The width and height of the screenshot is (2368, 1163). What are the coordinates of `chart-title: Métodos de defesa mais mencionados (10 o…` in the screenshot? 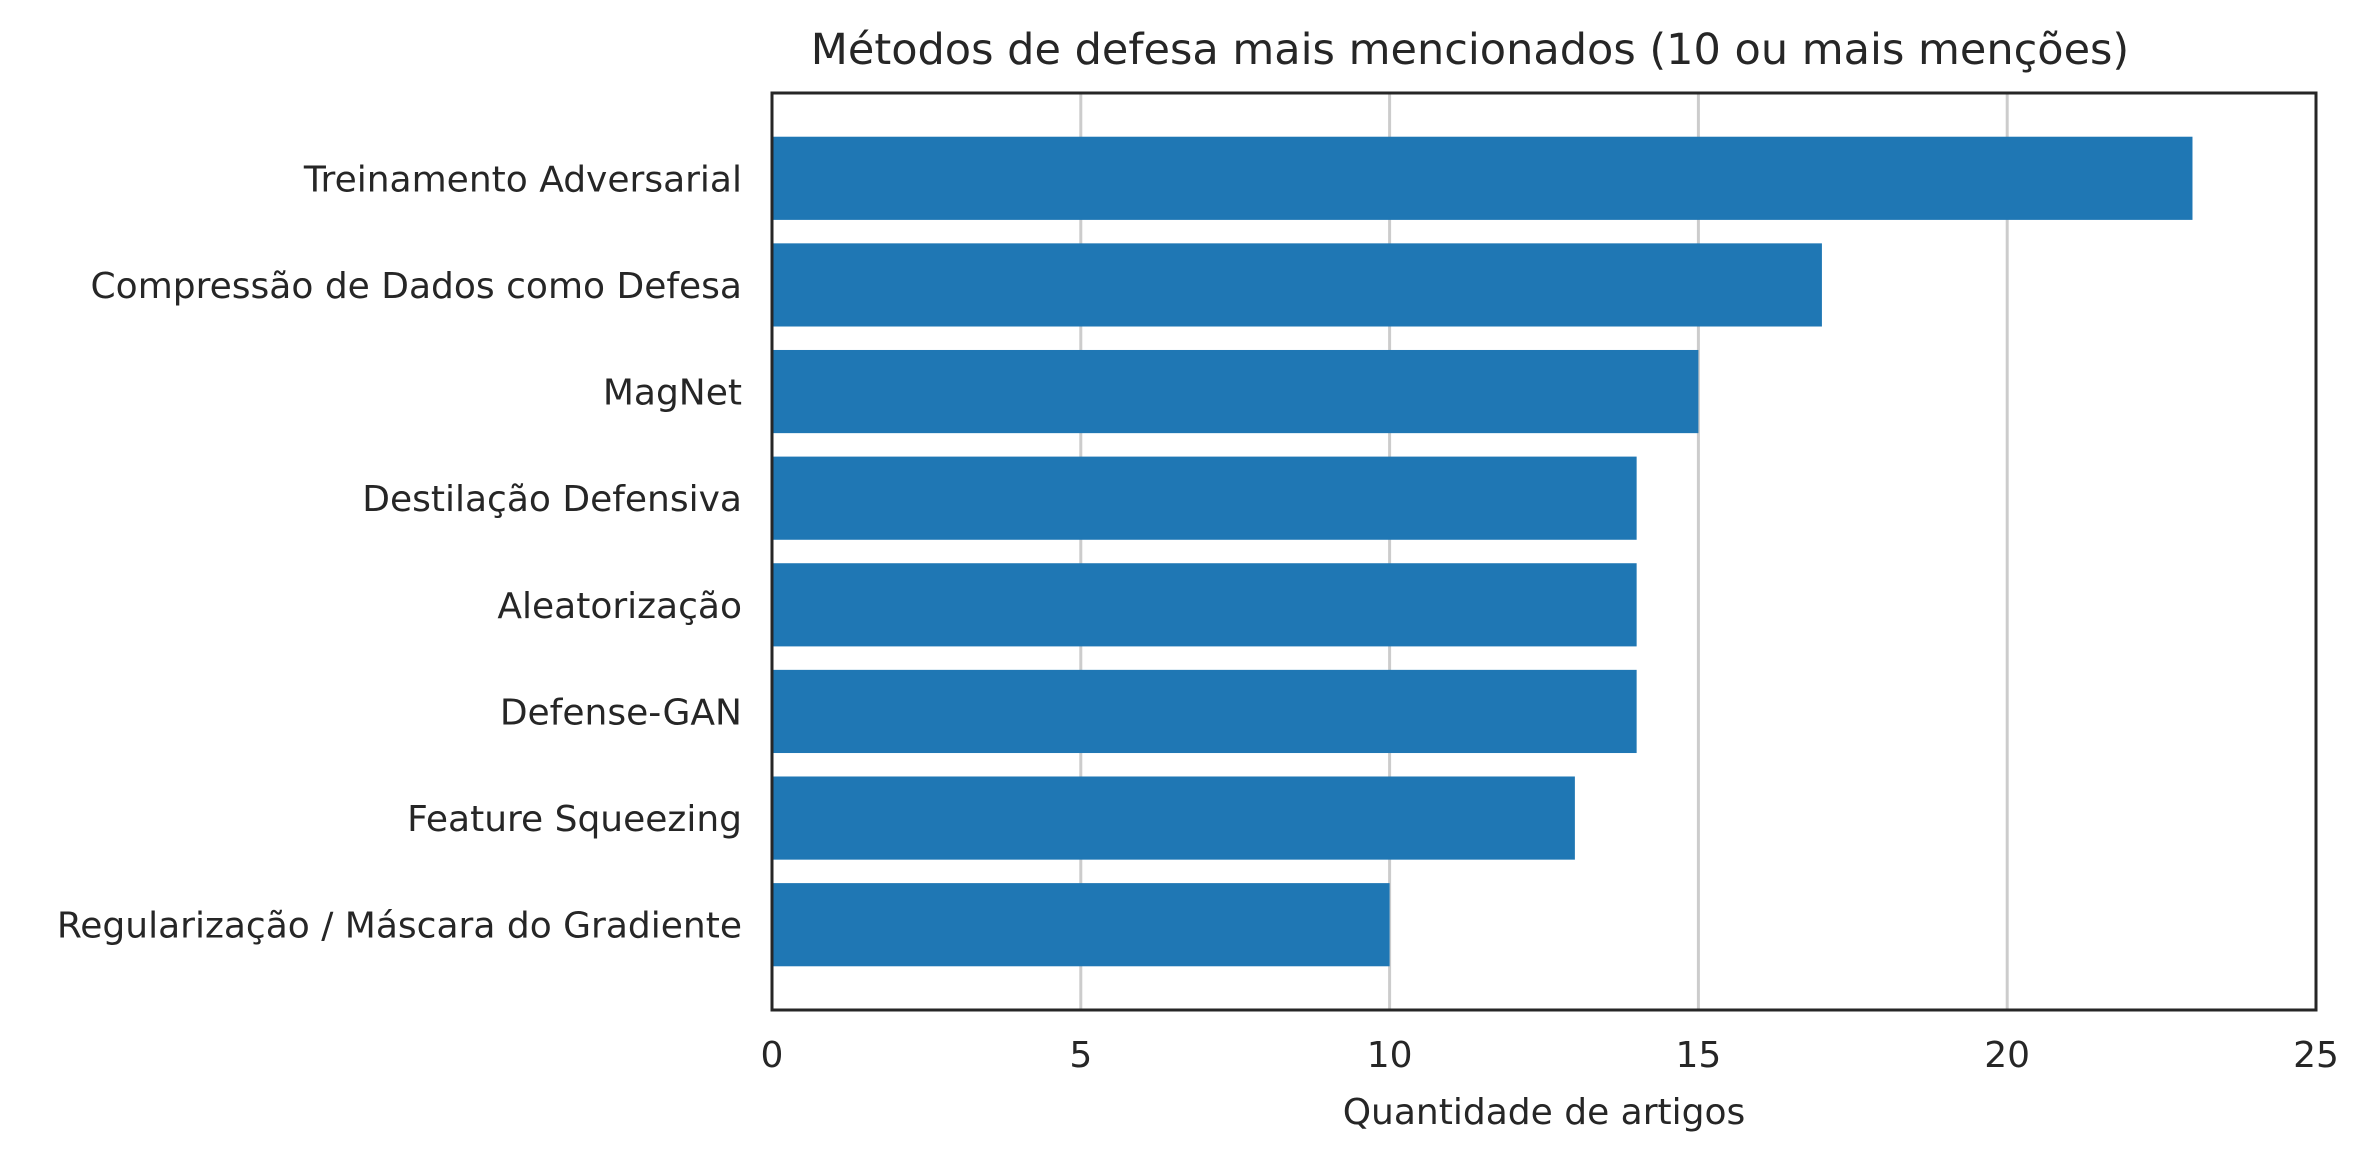 It's located at (1470, 50).